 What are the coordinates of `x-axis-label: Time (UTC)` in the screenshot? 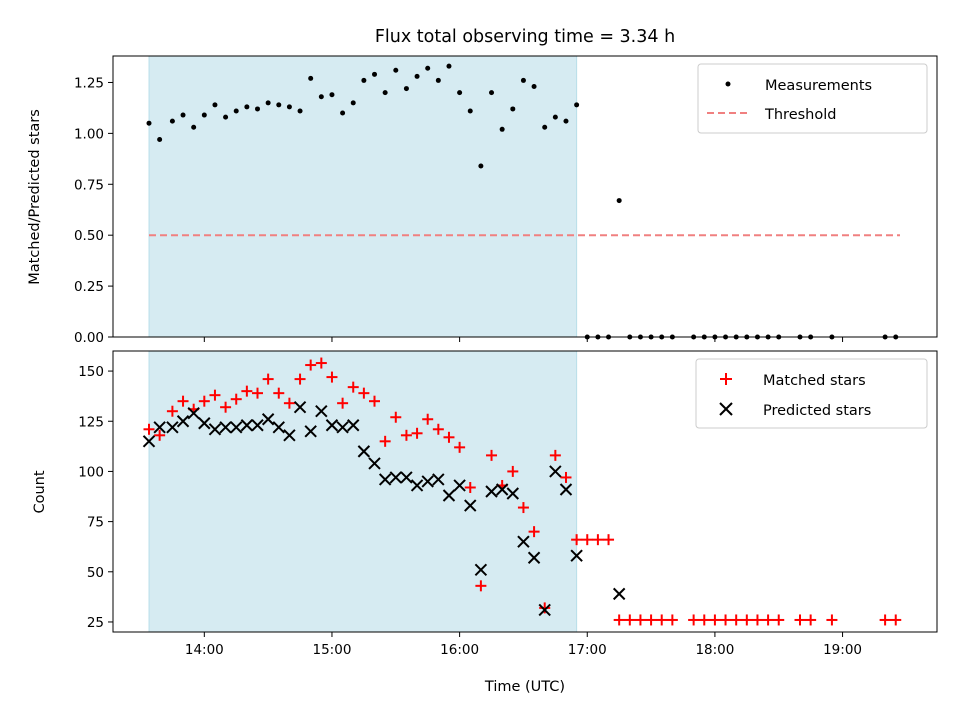 It's located at (524, 687).